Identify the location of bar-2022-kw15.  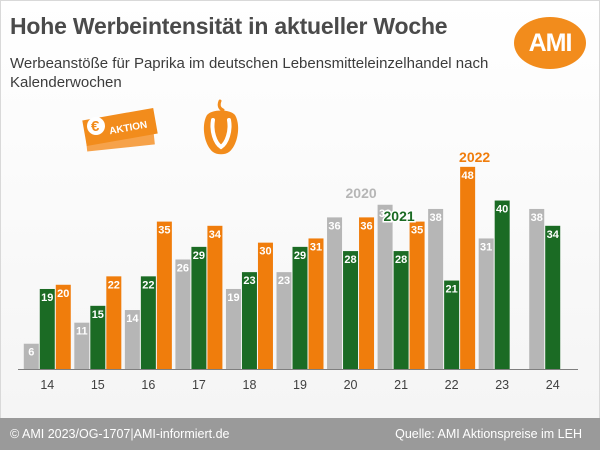
(114, 322).